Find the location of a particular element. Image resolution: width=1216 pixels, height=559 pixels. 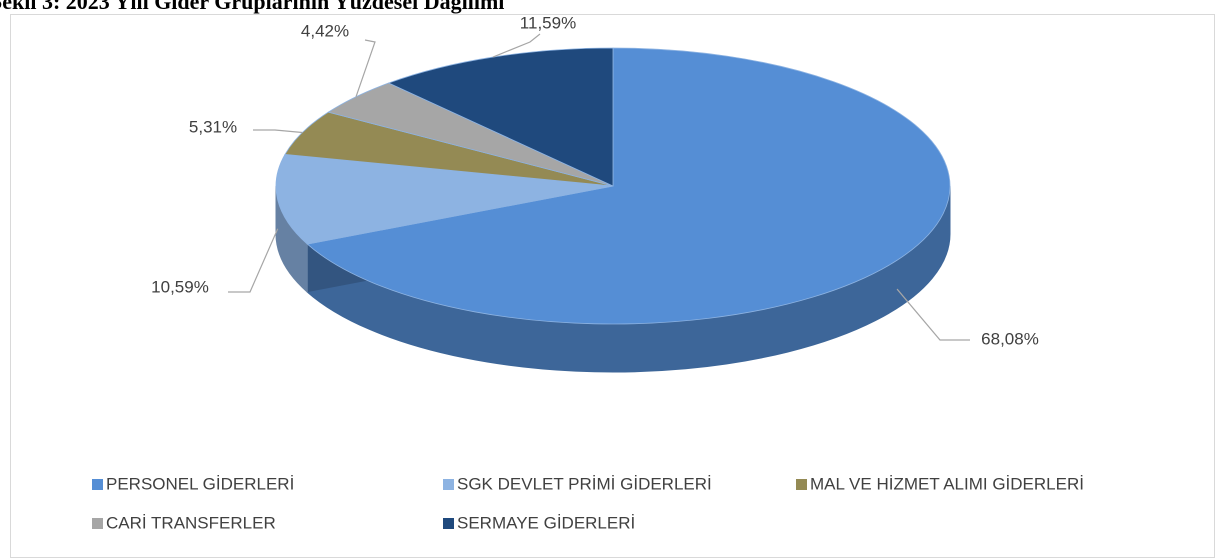

legend-label: SGK DEVLET PRİMİ GİDERLERİ is located at coordinates (584, 483).